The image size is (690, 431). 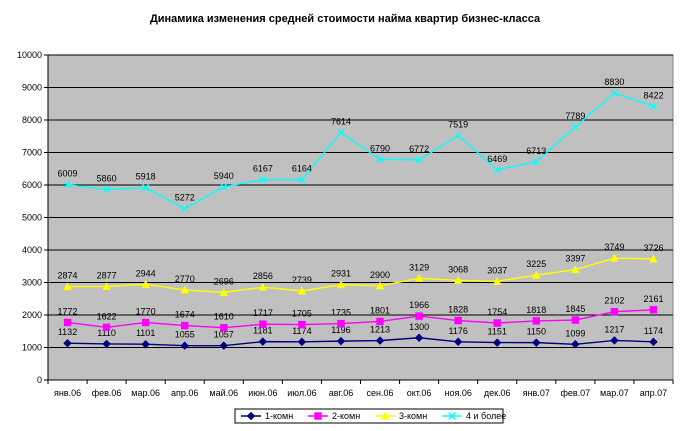 I want to click on y-tick-label: 5000, so click(x=32, y=218).